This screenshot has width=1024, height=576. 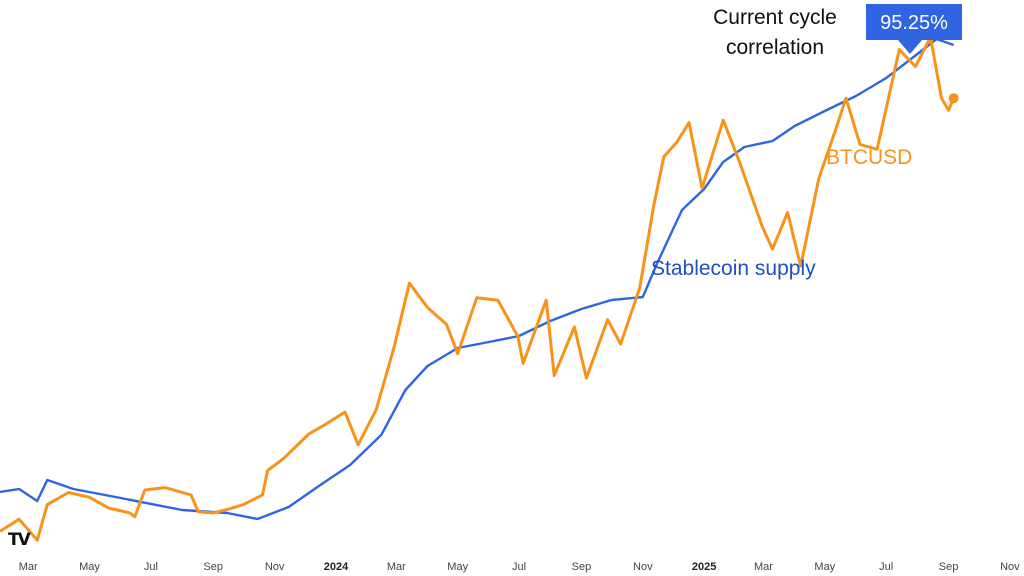 I want to click on correlation-badge-shape, so click(x=914, y=29).